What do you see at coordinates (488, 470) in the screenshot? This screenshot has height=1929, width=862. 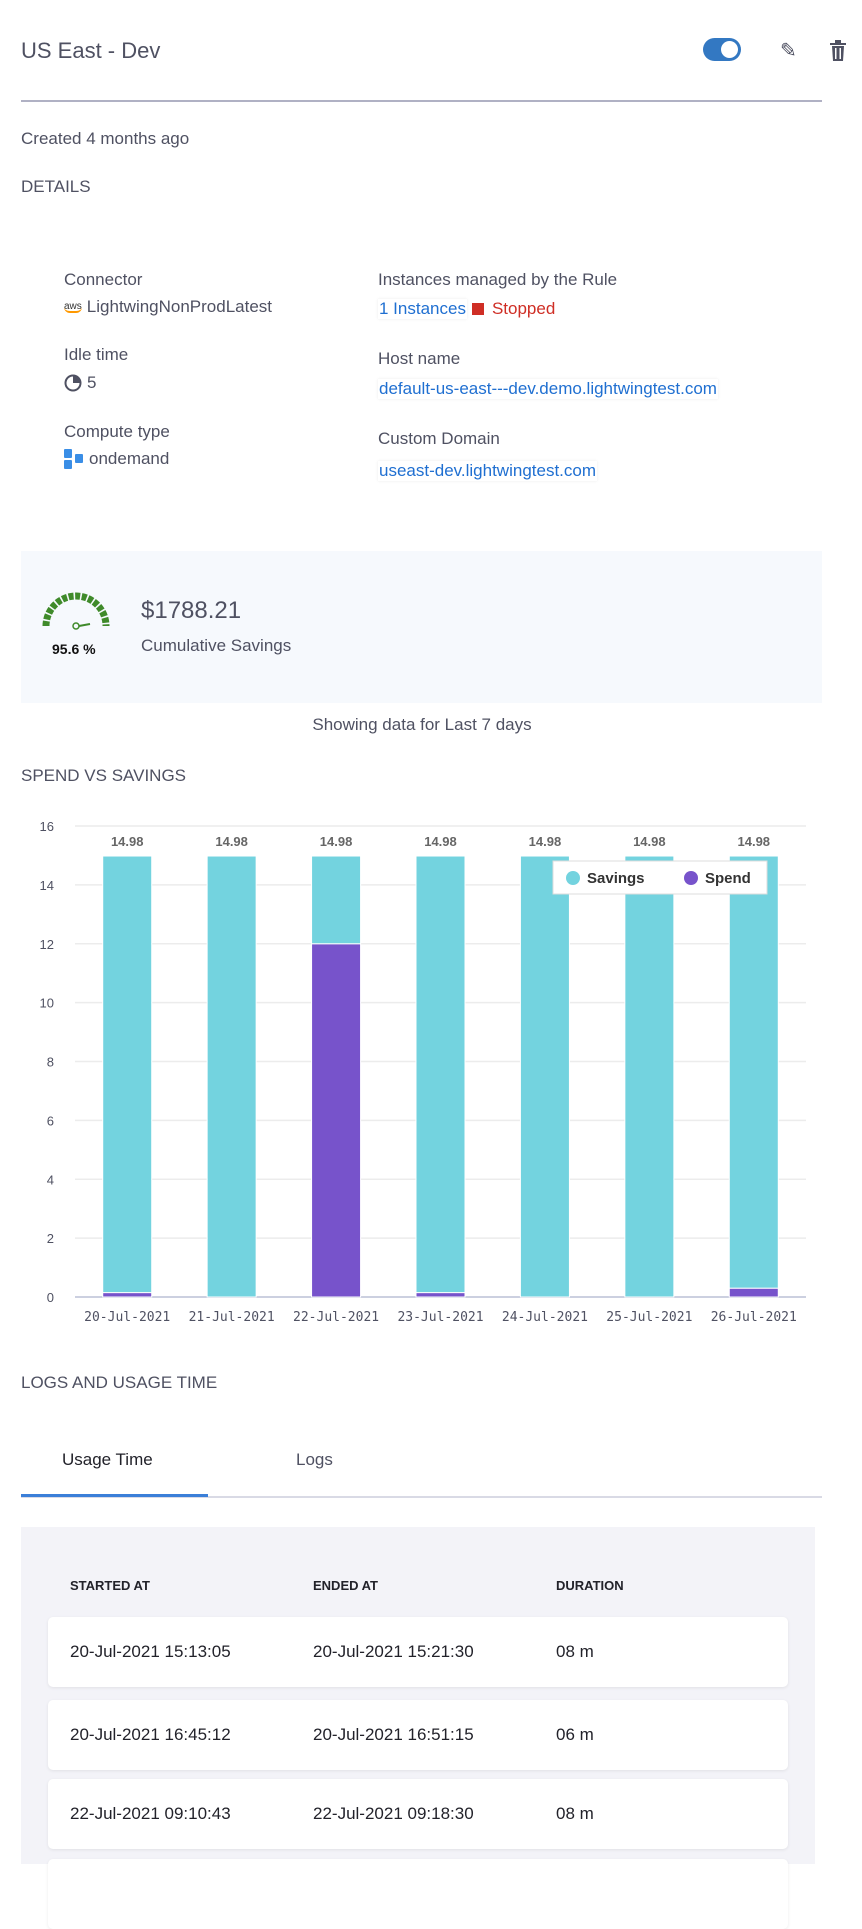 I see `custom-domain-link: useast-dev.lightwingtest.com` at bounding box center [488, 470].